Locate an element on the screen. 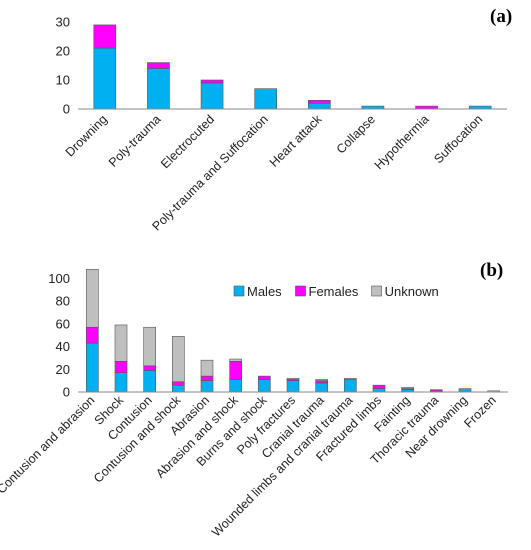 This screenshot has height=550, width=531. x-category-label: Electrocuted is located at coordinates (187, 141).